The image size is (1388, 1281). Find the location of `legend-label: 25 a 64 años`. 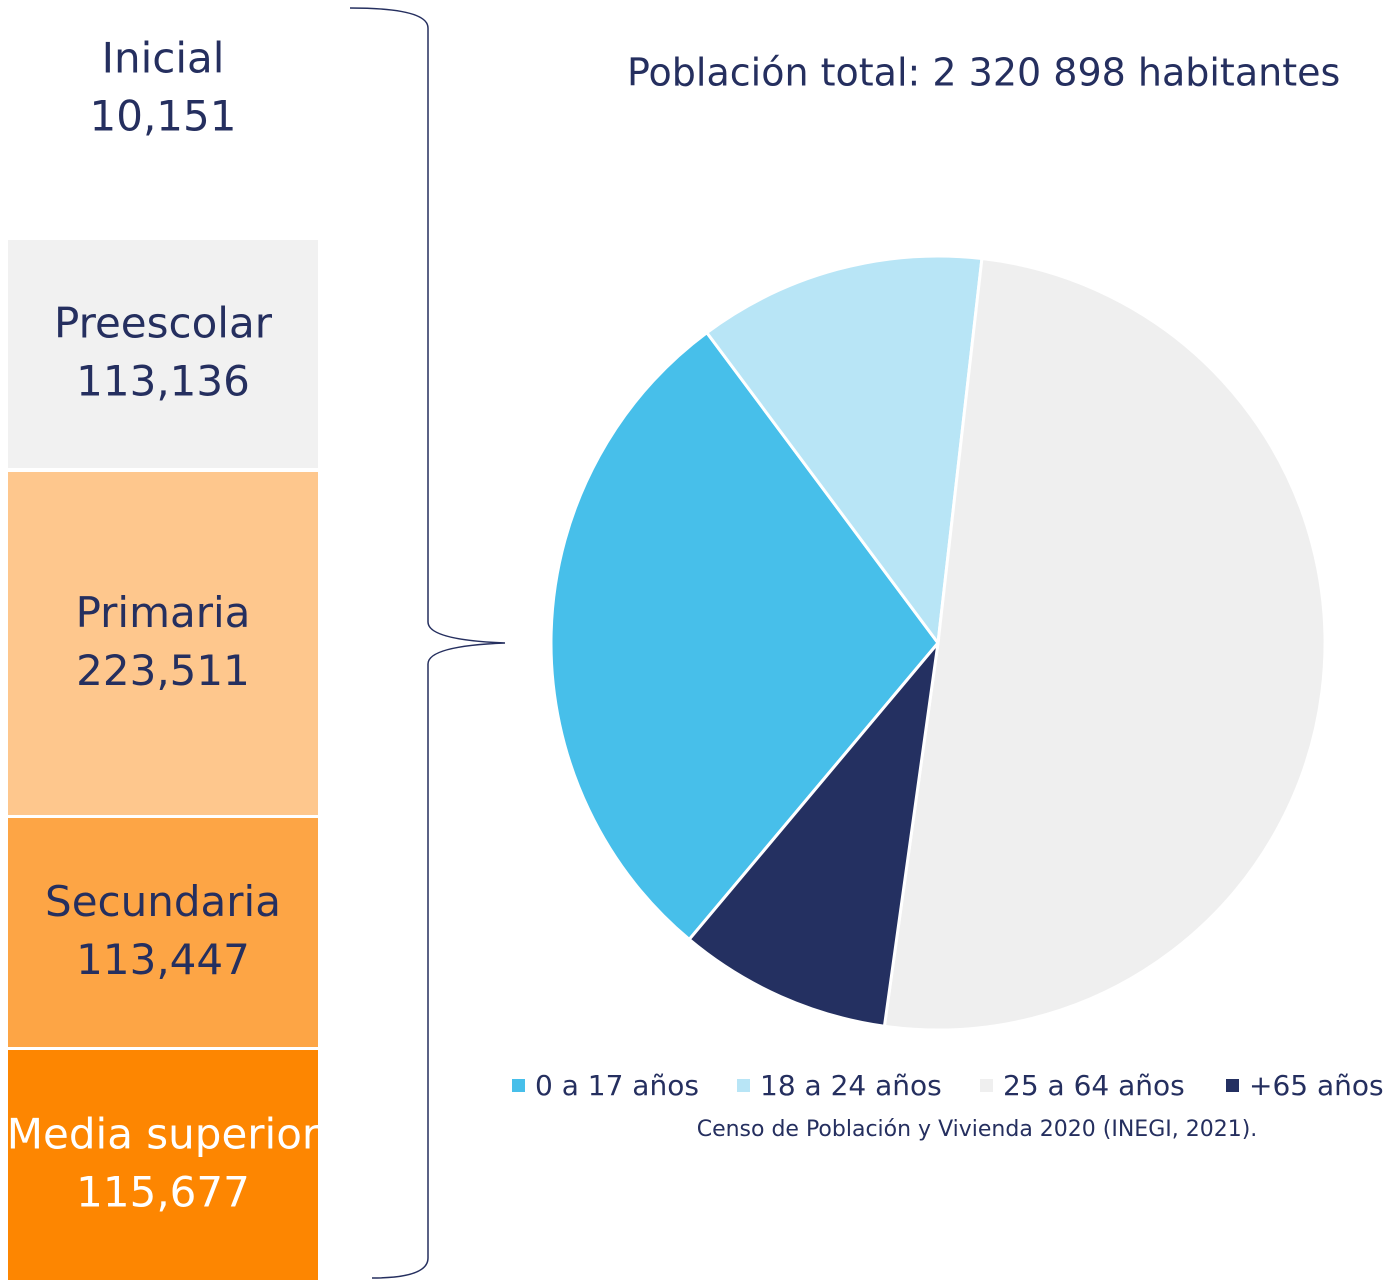

legend-label: 25 a 64 años is located at coordinates (1094, 1085).